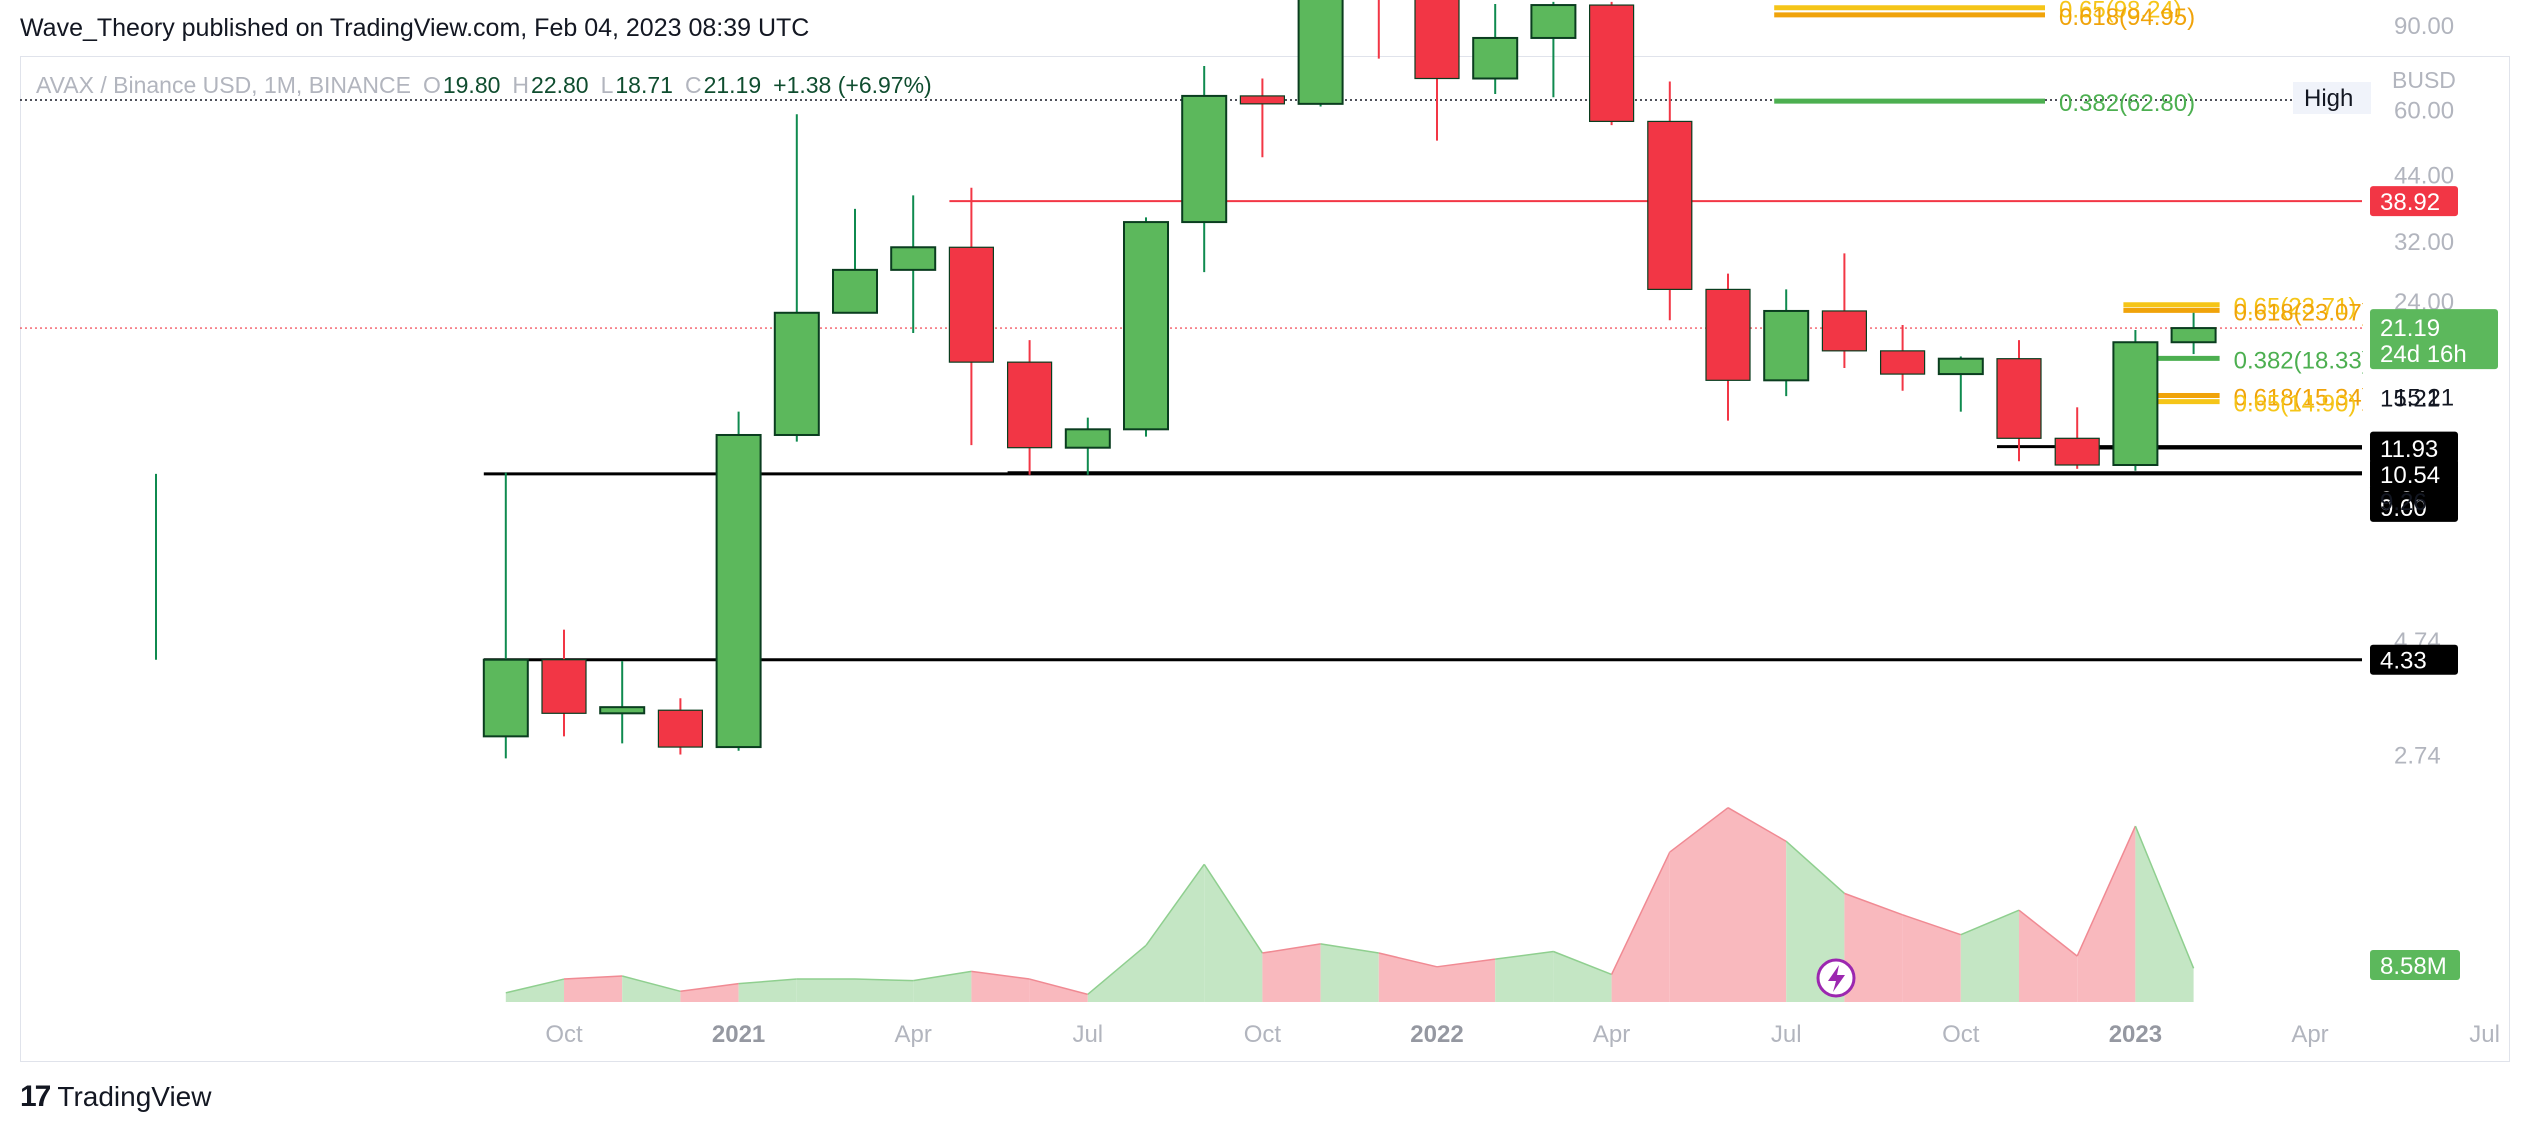 The width and height of the screenshot is (2530, 1130). Describe the element at coordinates (432, 85) in the screenshot. I see `legend-open-label: O` at that location.